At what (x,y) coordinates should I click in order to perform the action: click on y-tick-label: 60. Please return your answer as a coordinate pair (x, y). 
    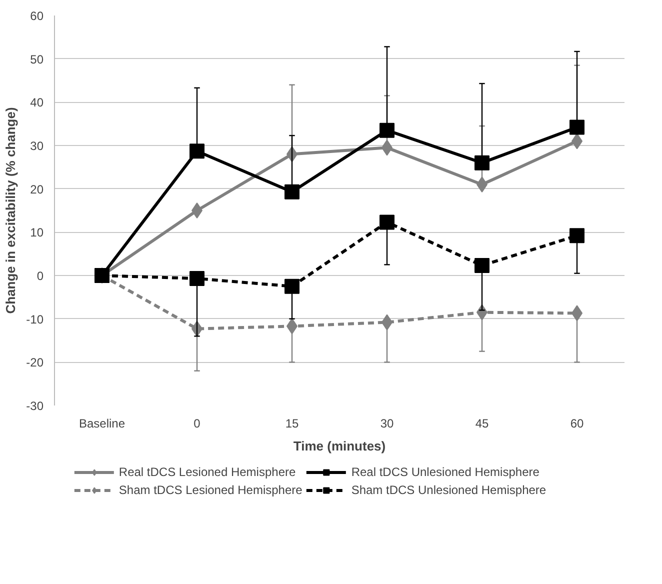
    Looking at the image, I should click on (37, 16).